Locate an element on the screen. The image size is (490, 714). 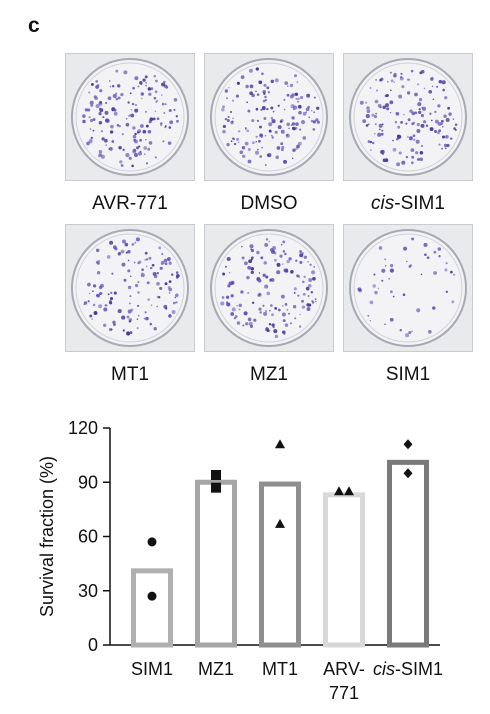
plate-image is located at coordinates (130, 117).